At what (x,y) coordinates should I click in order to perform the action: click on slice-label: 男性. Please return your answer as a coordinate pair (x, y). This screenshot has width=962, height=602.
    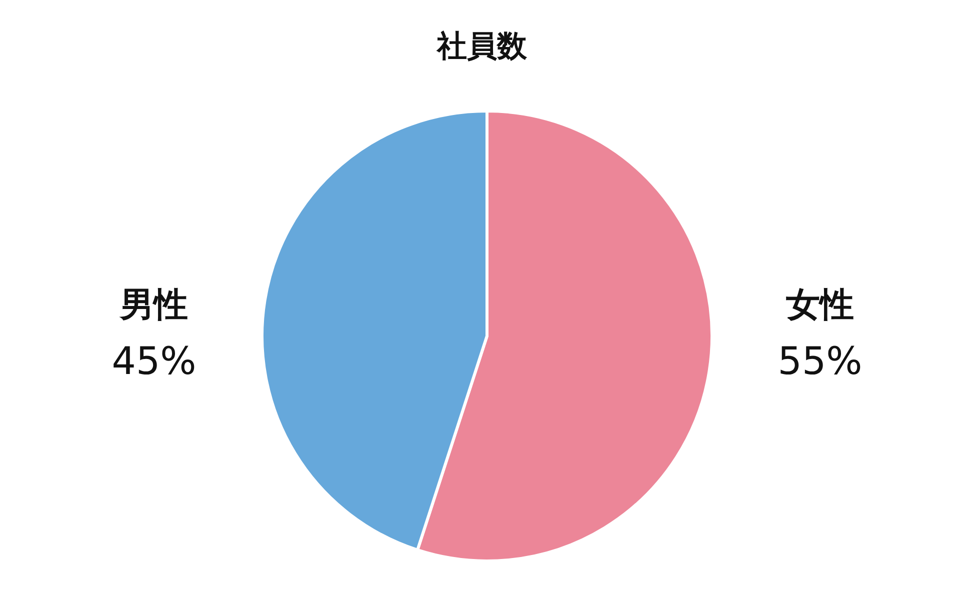
    Looking at the image, I should click on (153, 305).